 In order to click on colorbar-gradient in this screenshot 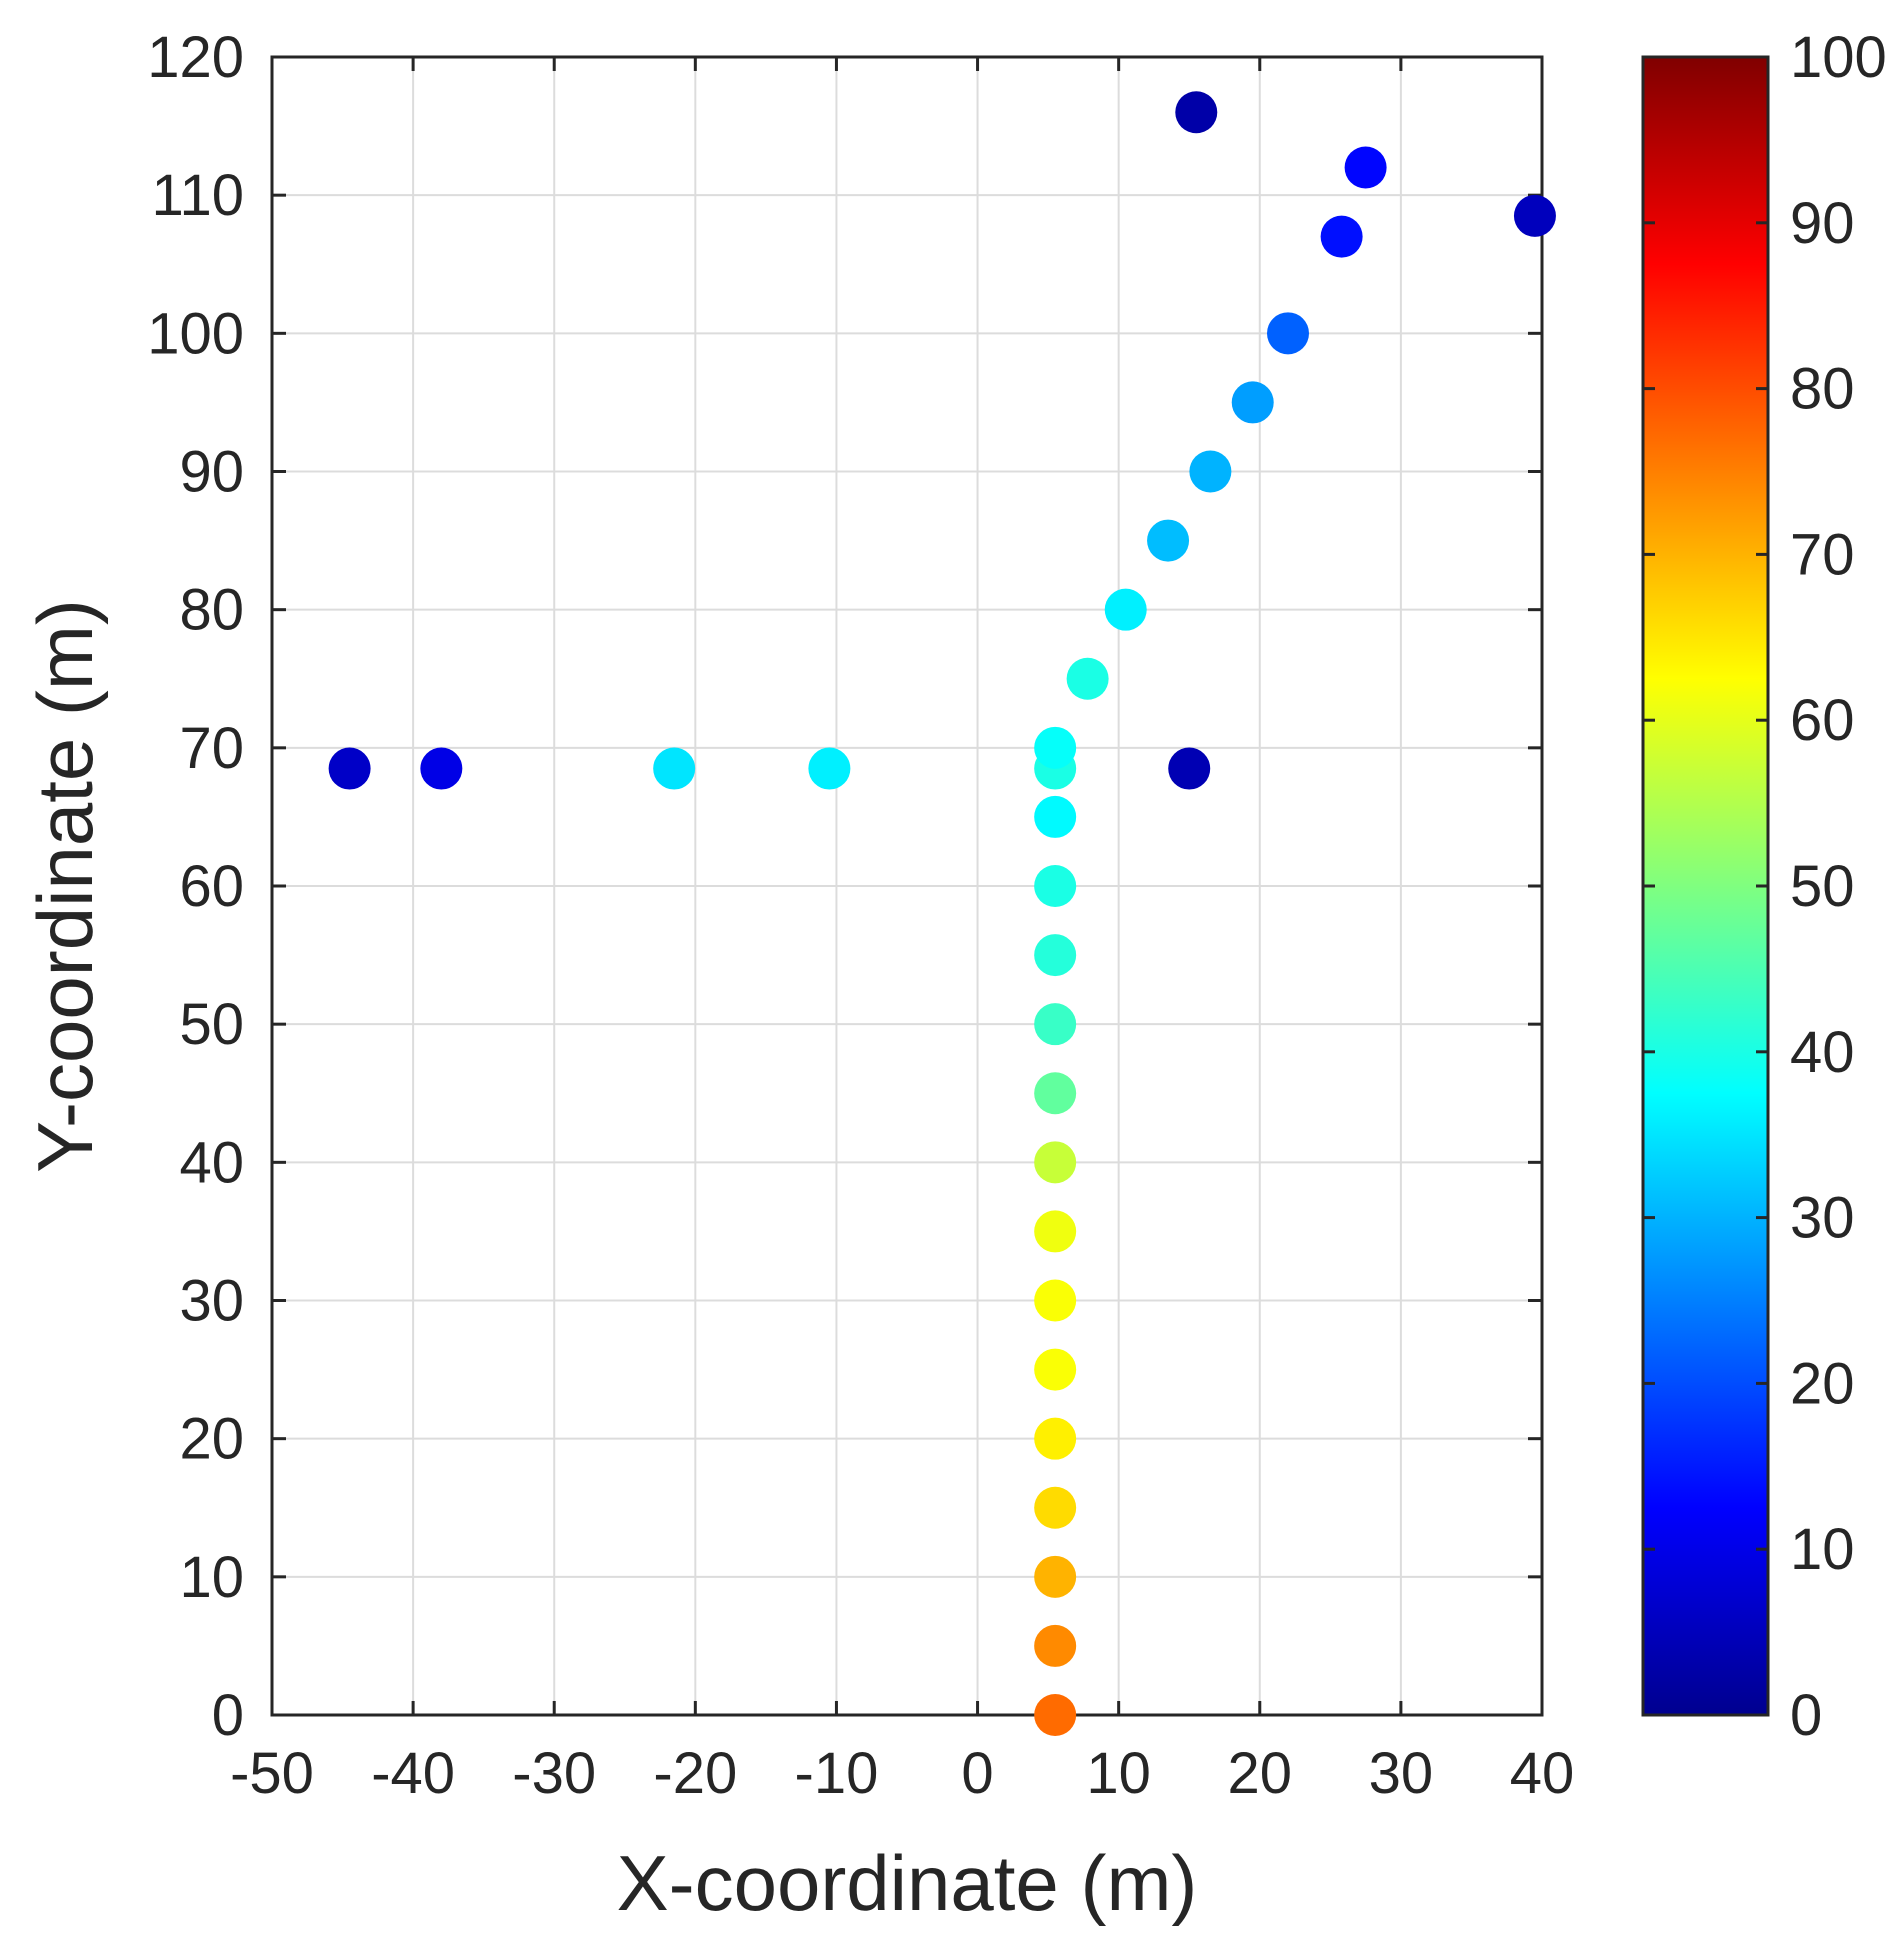, I will do `click(1705, 886)`.